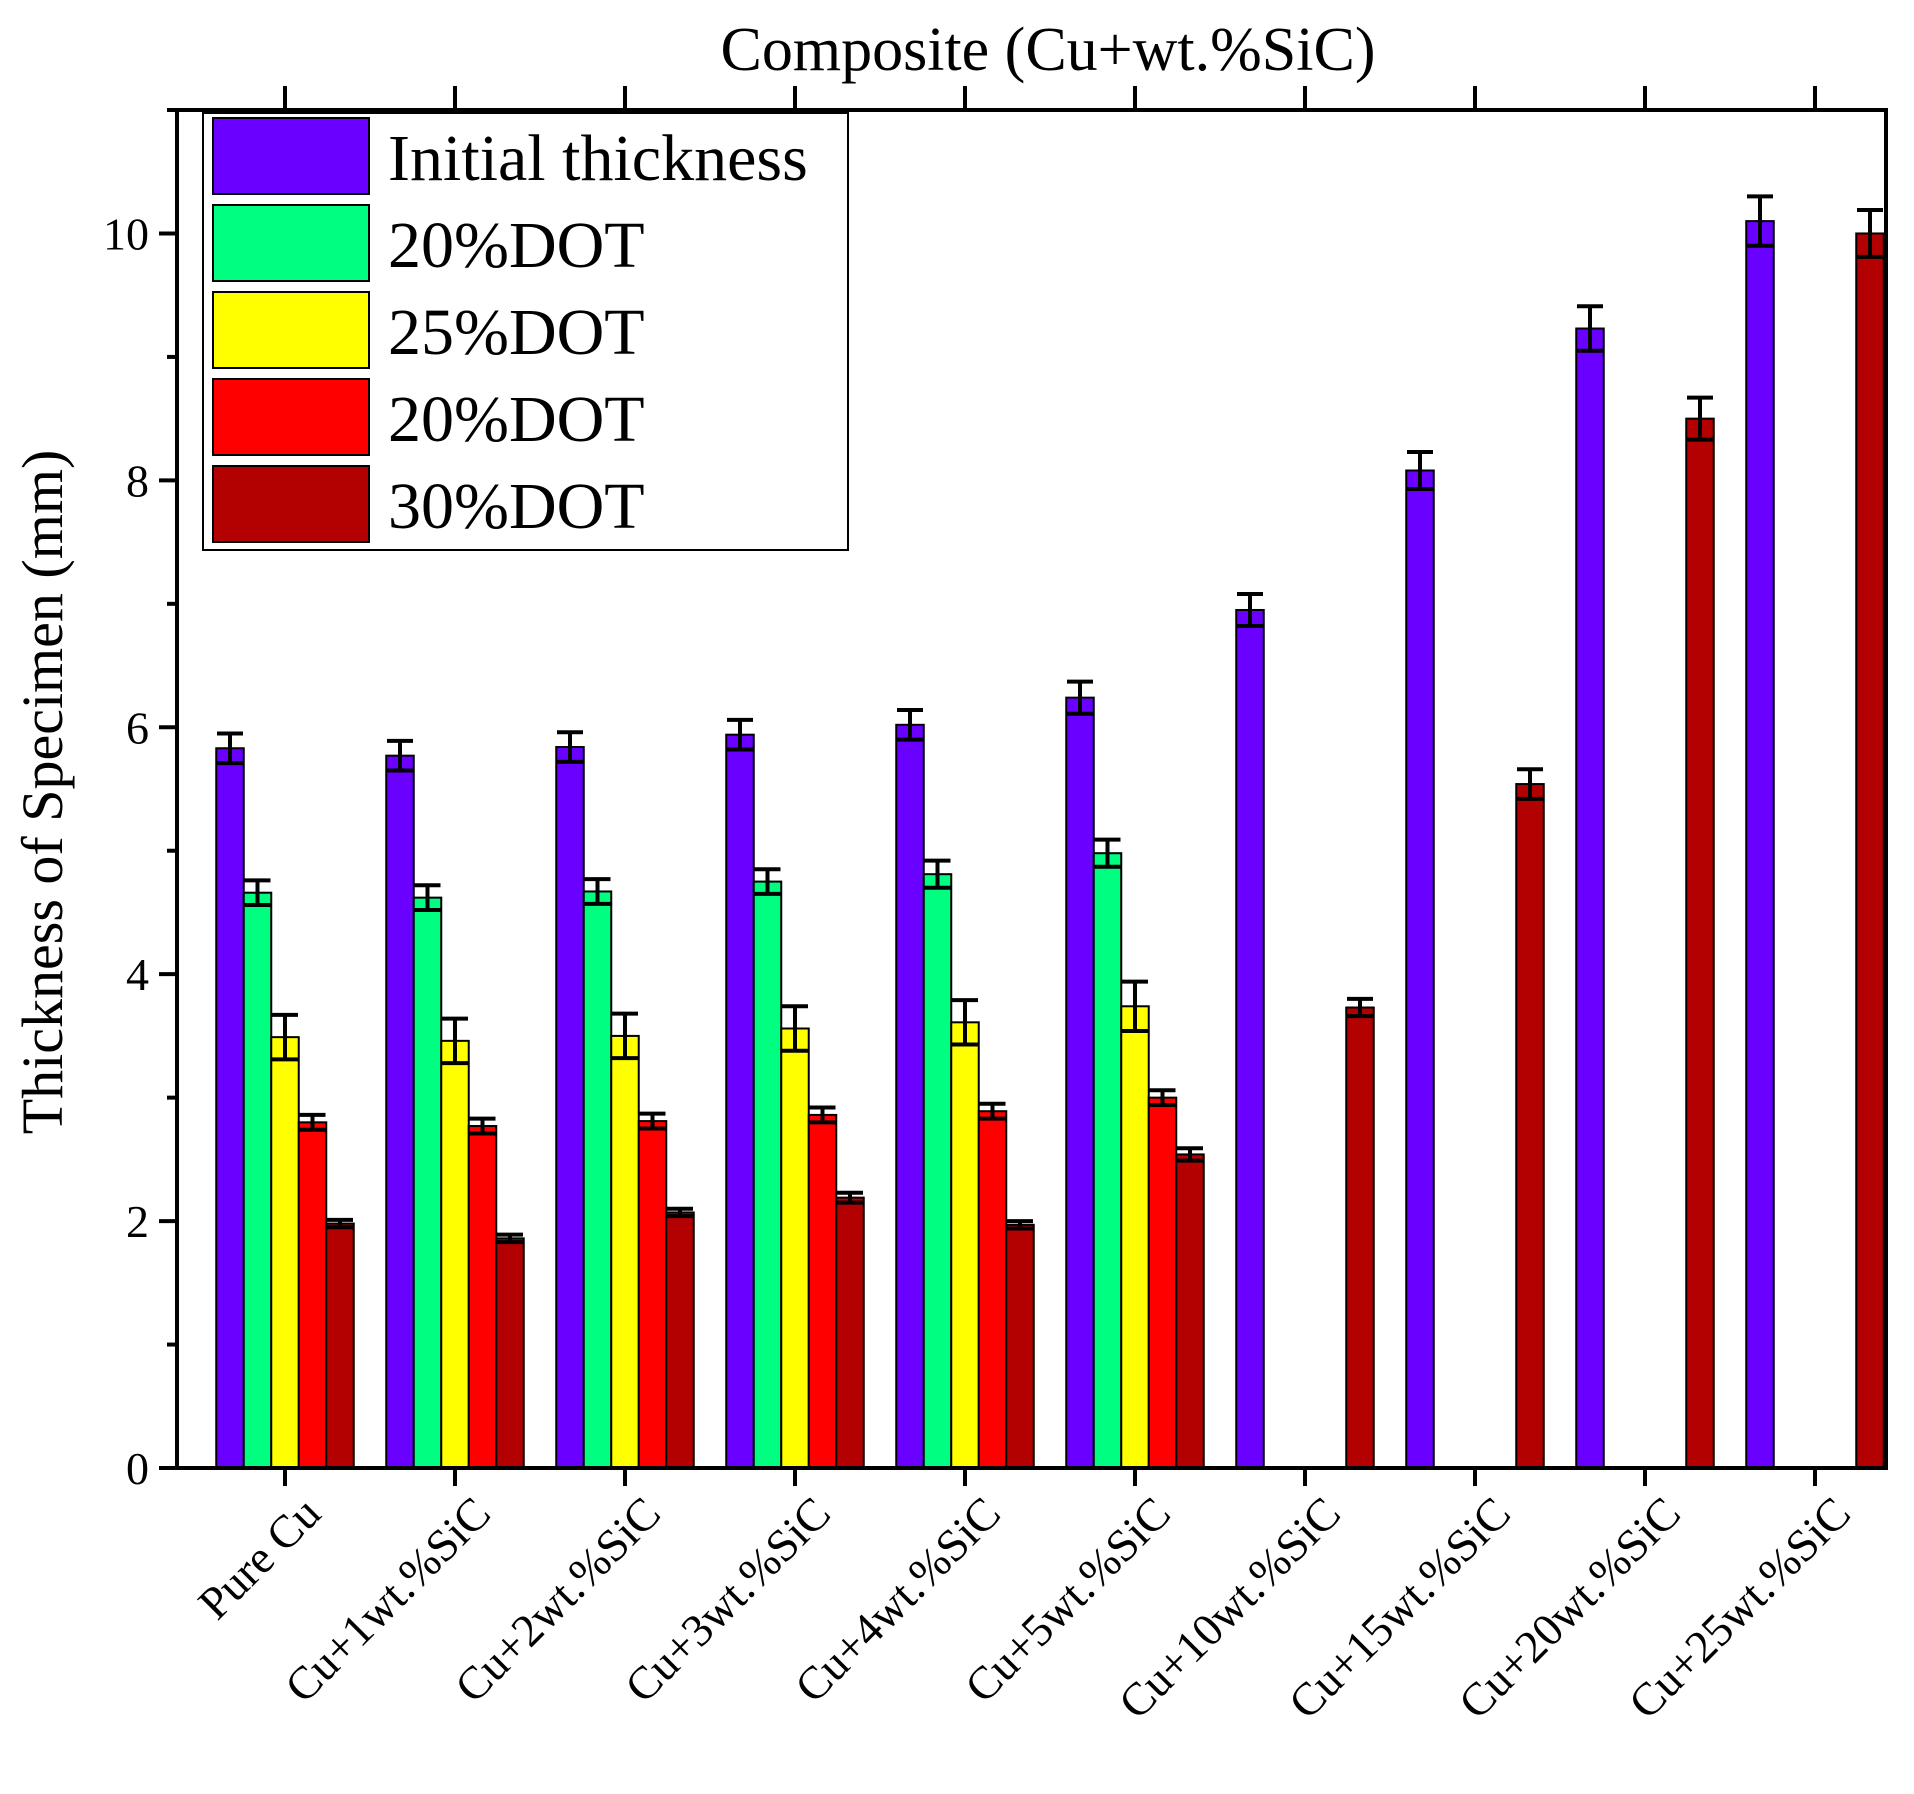 The width and height of the screenshot is (1914, 1794). I want to click on y-tick-label: 2, so click(137, 1221).